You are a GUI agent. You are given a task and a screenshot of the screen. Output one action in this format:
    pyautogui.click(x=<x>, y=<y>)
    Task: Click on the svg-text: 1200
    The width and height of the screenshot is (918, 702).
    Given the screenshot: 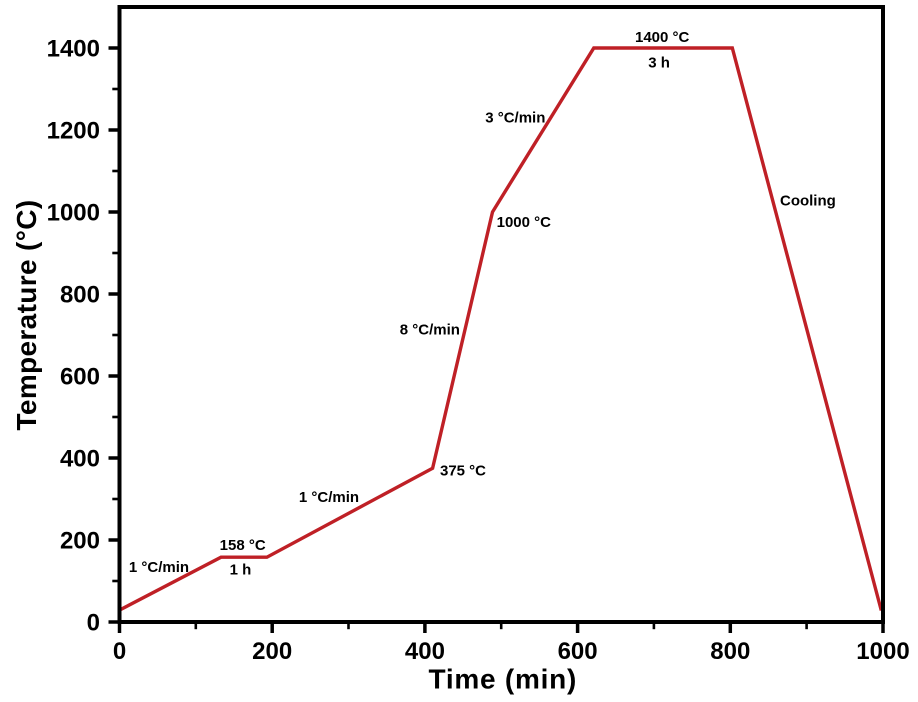 What is the action you would take?
    pyautogui.click(x=73, y=131)
    